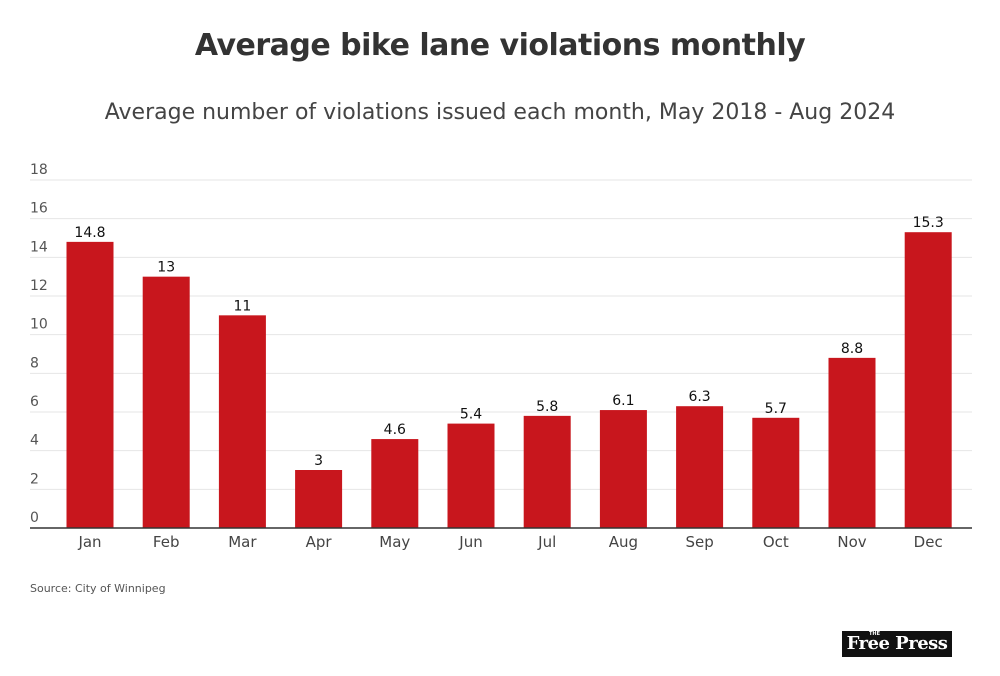 The height and width of the screenshot is (676, 1000). Describe the element at coordinates (39, 286) in the screenshot. I see `y-tick-label: 12` at that location.